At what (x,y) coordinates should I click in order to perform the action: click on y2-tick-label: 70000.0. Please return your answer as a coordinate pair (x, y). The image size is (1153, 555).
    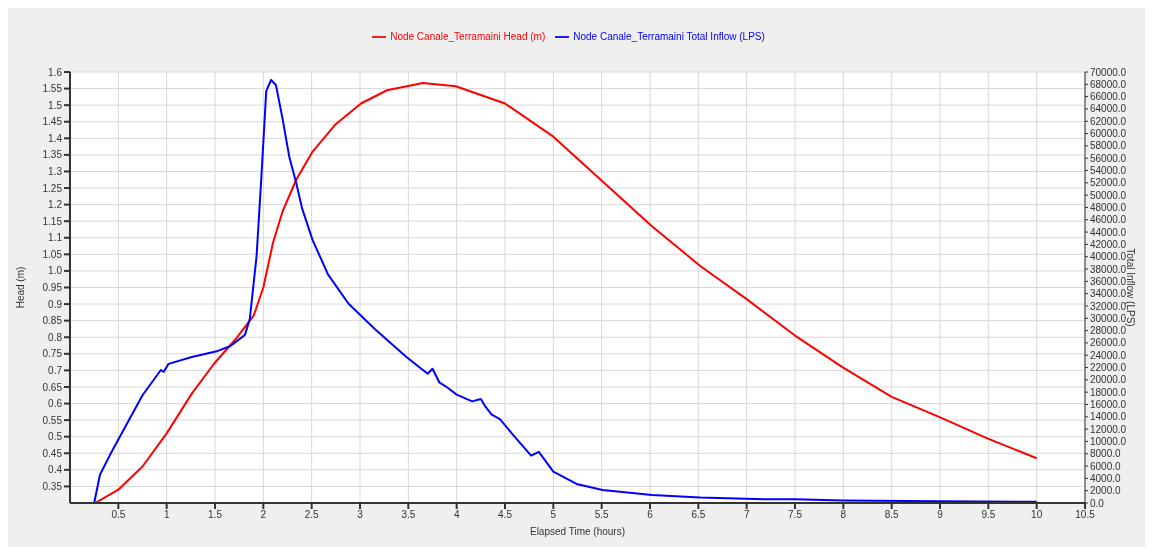
    Looking at the image, I should click on (1108, 72).